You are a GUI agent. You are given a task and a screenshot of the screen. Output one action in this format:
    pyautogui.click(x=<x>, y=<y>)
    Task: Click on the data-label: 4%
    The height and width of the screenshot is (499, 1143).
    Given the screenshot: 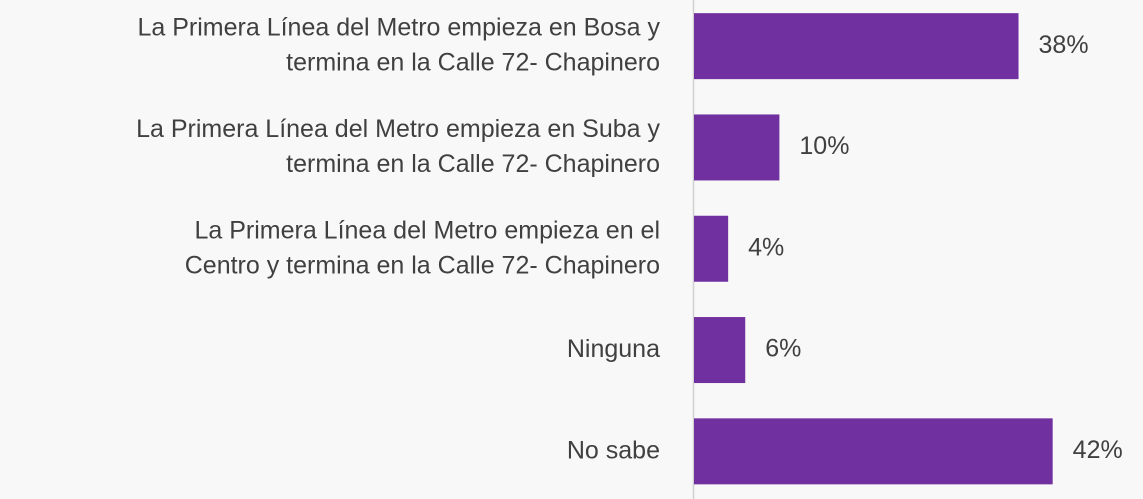 What is the action you would take?
    pyautogui.click(x=766, y=247)
    